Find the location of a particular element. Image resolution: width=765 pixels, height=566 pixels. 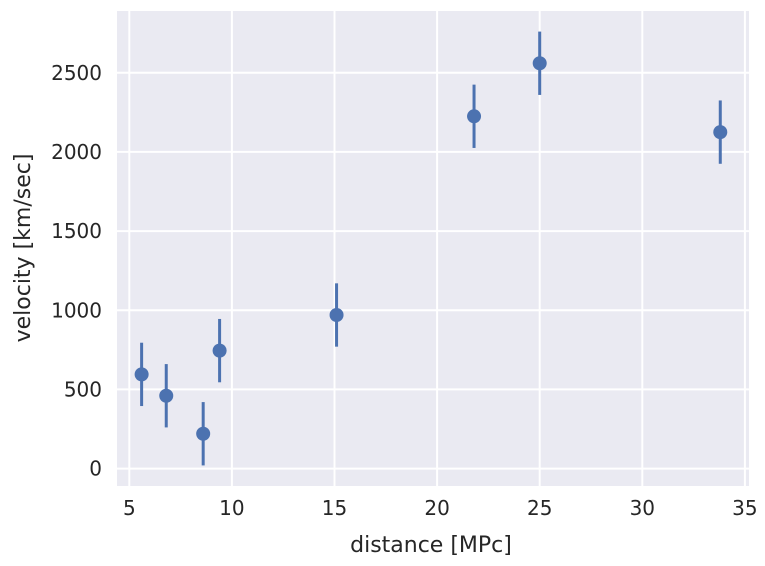

x-tick-label: 5 is located at coordinates (129, 508).